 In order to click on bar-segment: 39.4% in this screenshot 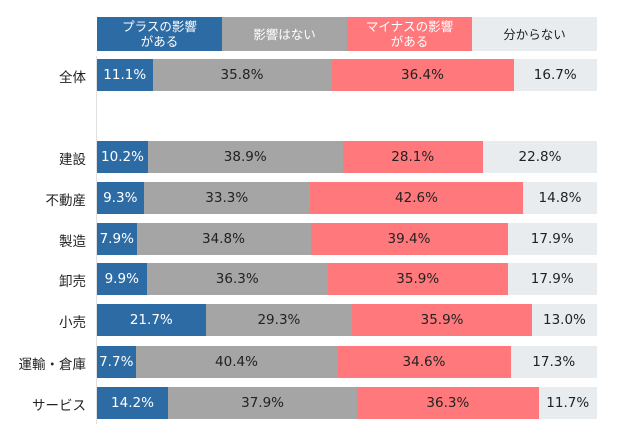, I will do `click(409, 239)`.